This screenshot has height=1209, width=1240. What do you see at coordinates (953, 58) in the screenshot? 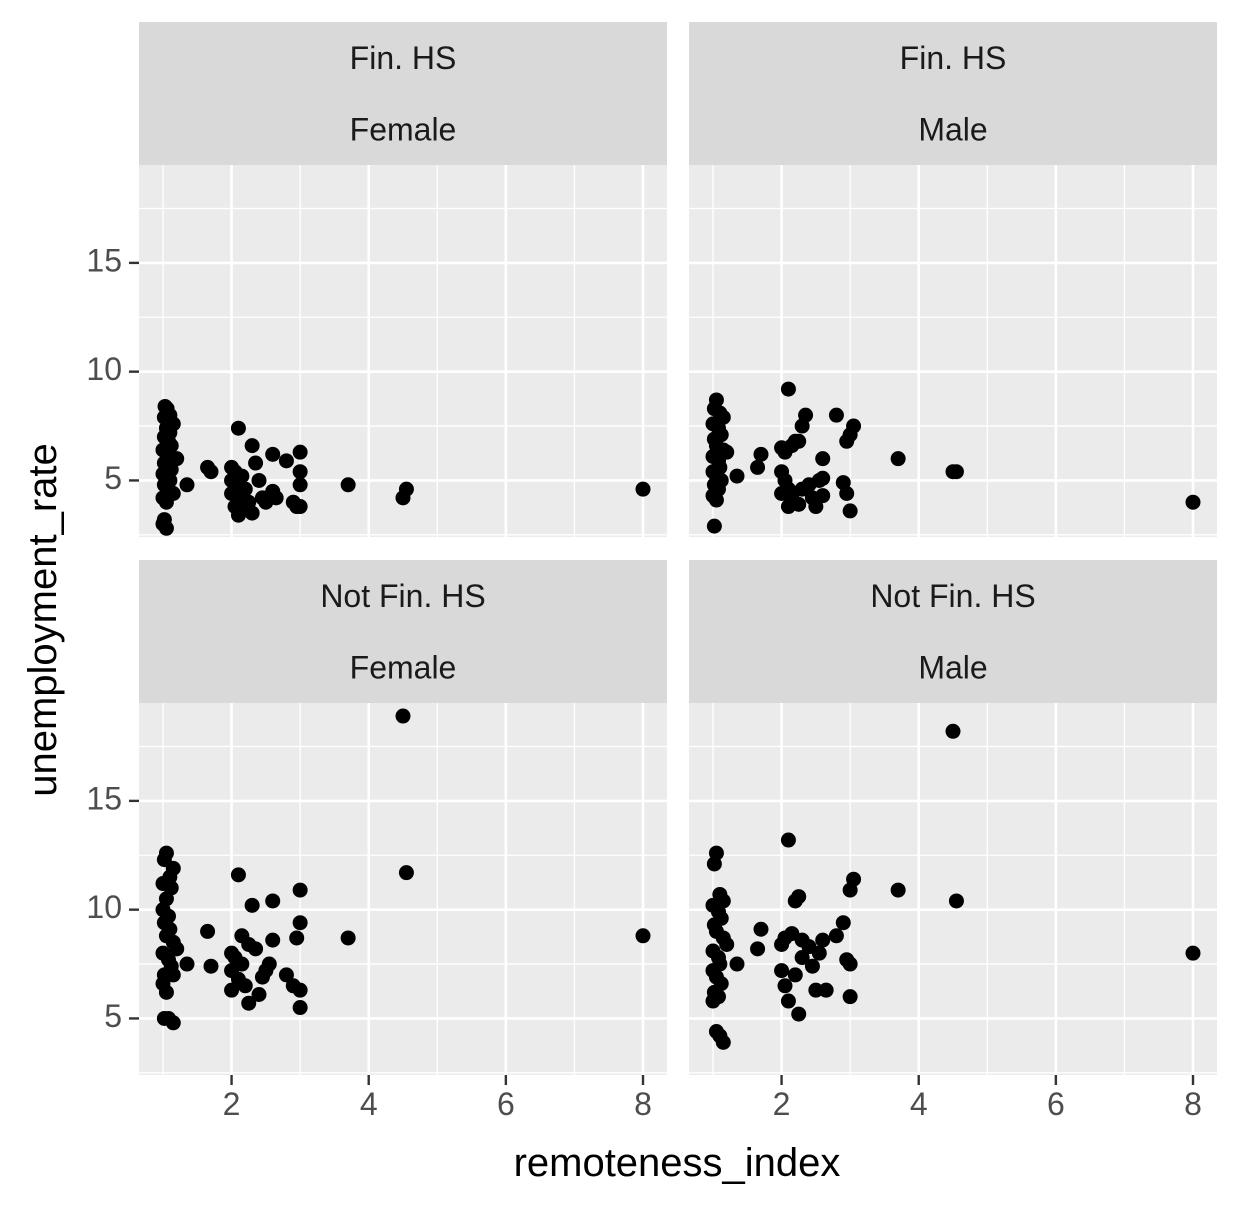
I see `facet-strip-label: Fin. HS` at bounding box center [953, 58].